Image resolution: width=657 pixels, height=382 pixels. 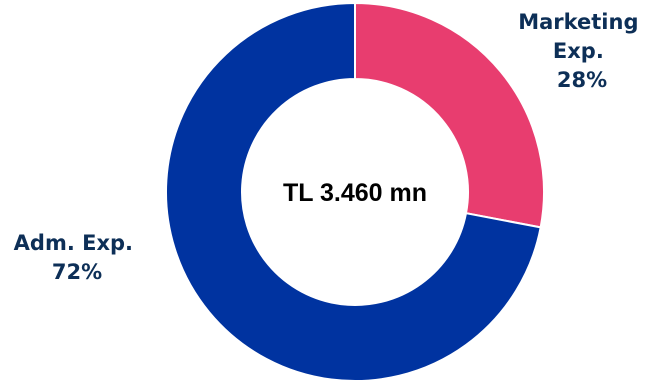 What do you see at coordinates (578, 22) in the screenshot?
I see `slice-label-marketing-line-1: Marketing` at bounding box center [578, 22].